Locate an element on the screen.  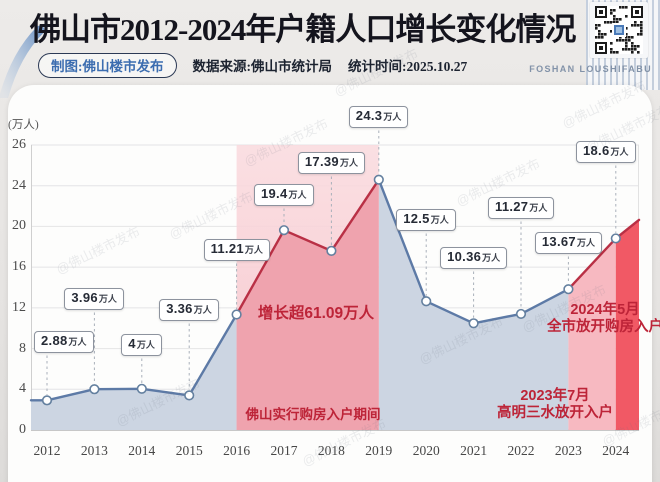
data-point-2018 is located at coordinates (331, 250).